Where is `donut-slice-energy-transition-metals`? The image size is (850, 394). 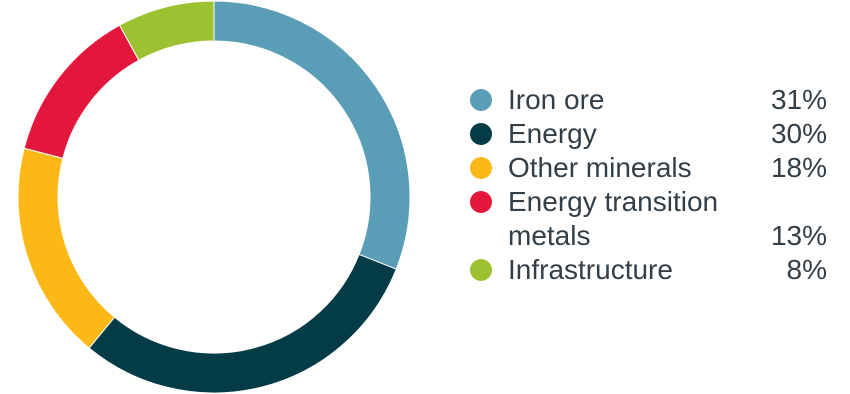
donut-slice-energy-transition-metals is located at coordinates (81, 91).